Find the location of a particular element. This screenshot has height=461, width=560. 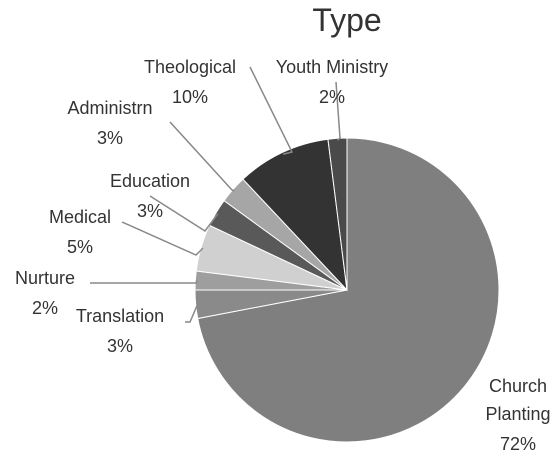

category-label: Education is located at coordinates (150, 181).